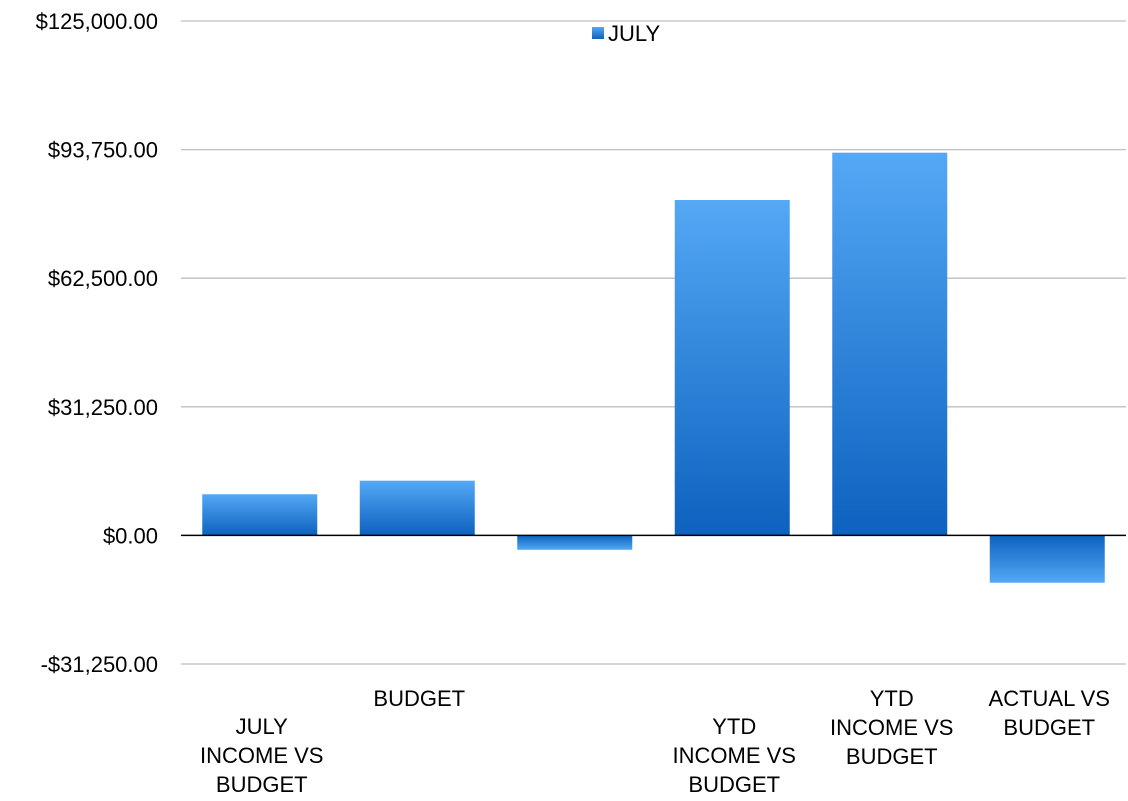 The height and width of the screenshot is (801, 1128). What do you see at coordinates (1049, 713) in the screenshot?
I see `x-category-label: ACTUAL VS BUDGET` at bounding box center [1049, 713].